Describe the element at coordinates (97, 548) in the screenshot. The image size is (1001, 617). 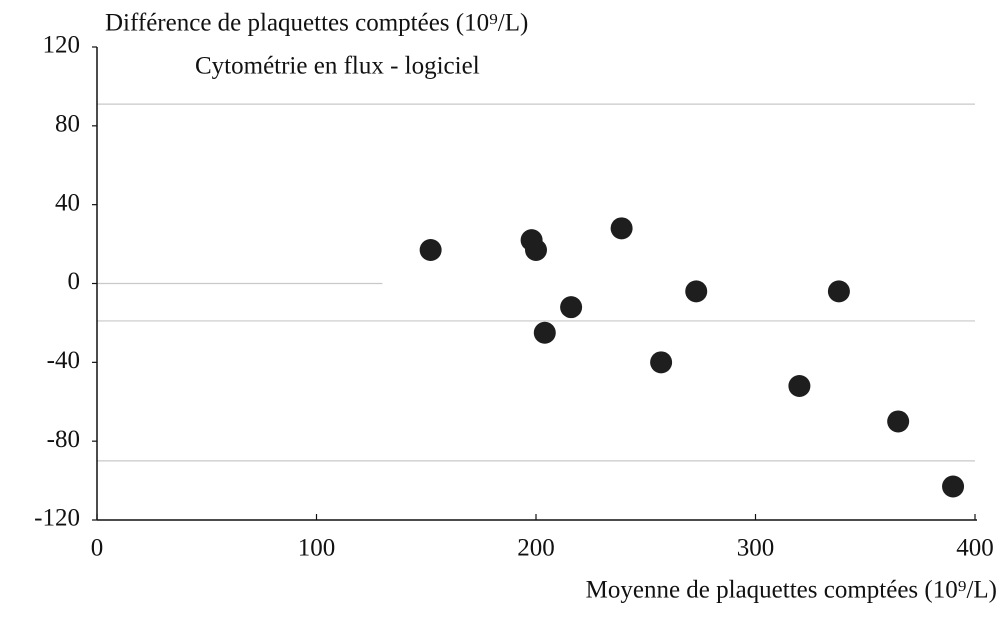
I see `x-tick-label: 0` at that location.